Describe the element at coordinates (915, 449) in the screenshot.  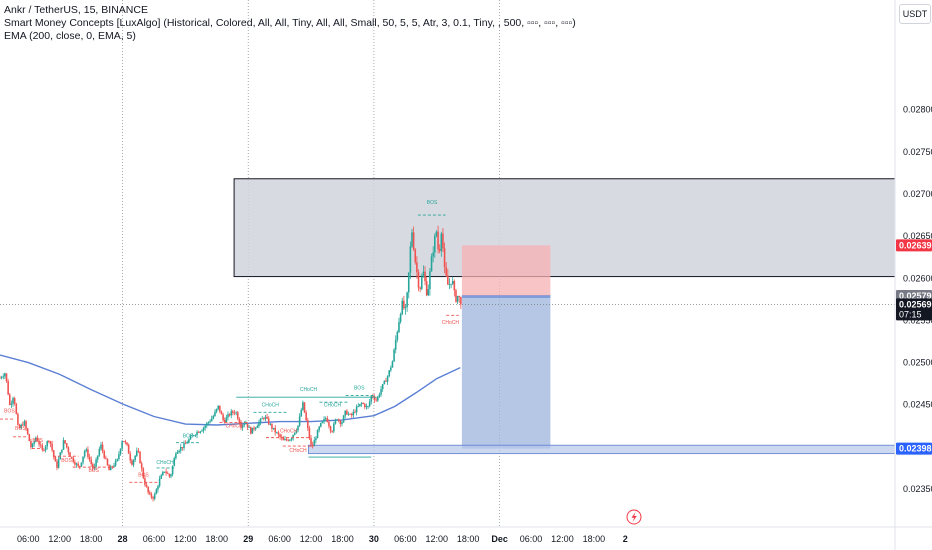
I see `price-tag-label: 0.02398` at that location.